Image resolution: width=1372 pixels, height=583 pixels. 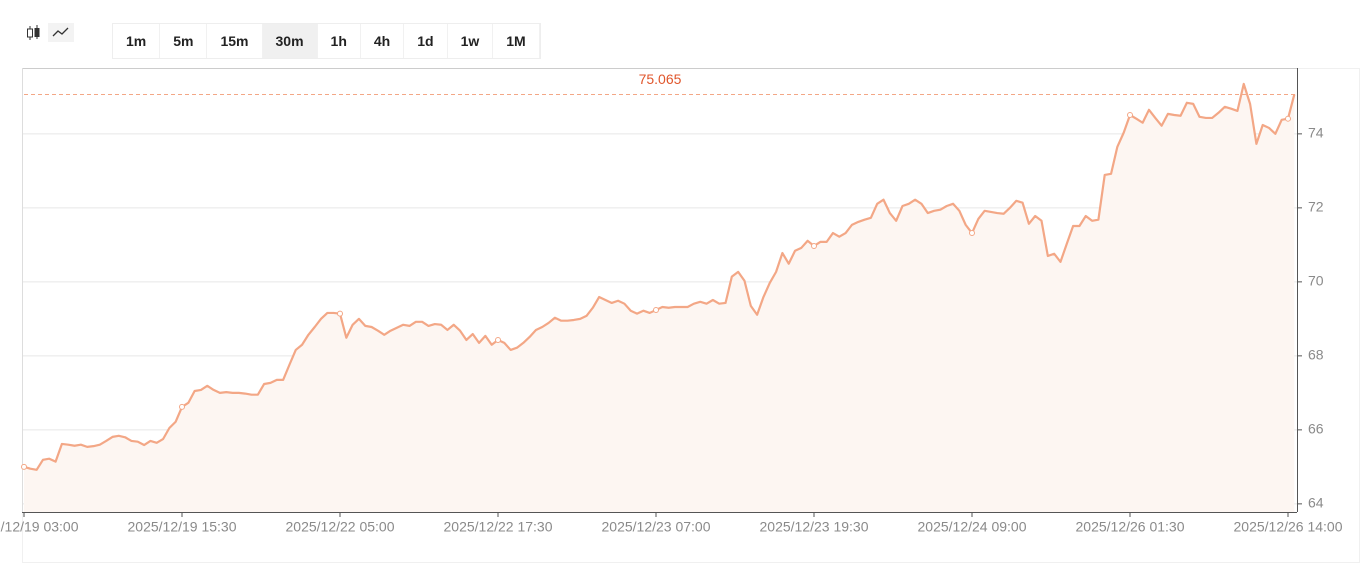 I want to click on x-tick-label: 2025/12/23 07:00, so click(x=656, y=527).